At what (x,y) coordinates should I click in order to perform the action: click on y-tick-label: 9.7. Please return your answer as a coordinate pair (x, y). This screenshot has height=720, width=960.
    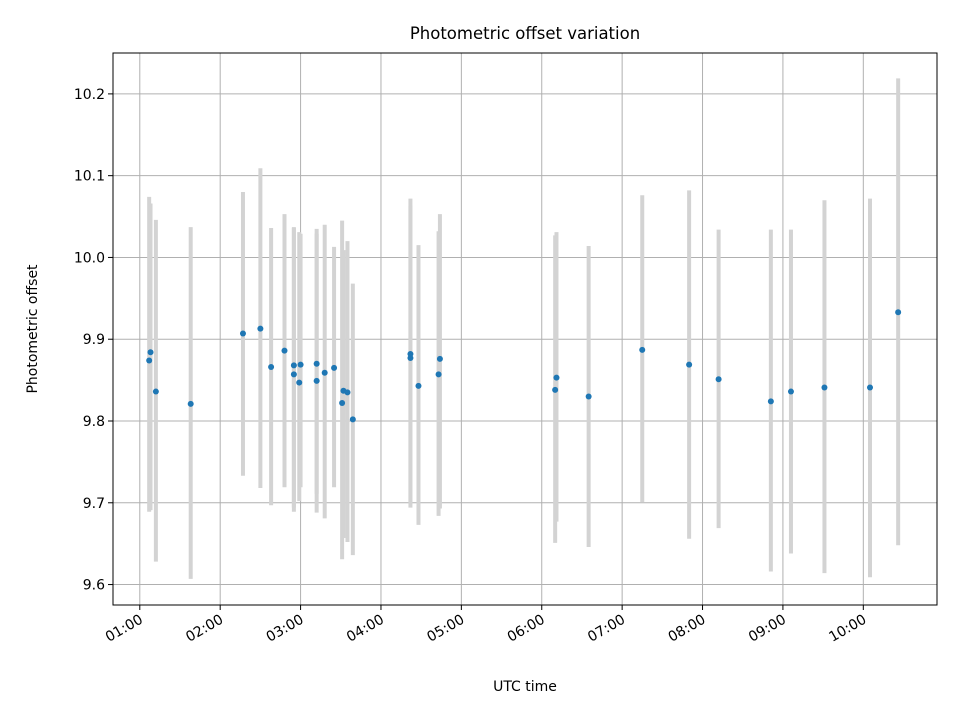
    Looking at the image, I should click on (94, 504).